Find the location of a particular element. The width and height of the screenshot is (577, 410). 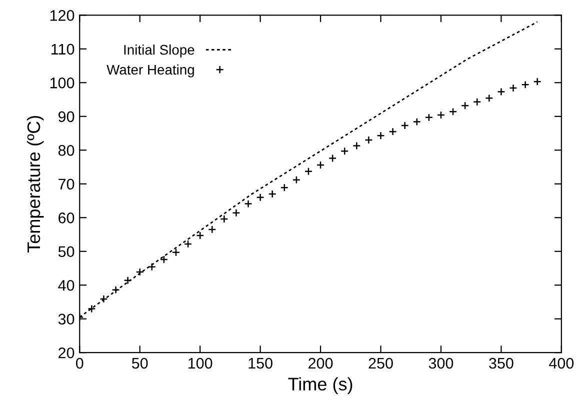

y-tick-label: 70 is located at coordinates (66, 184).